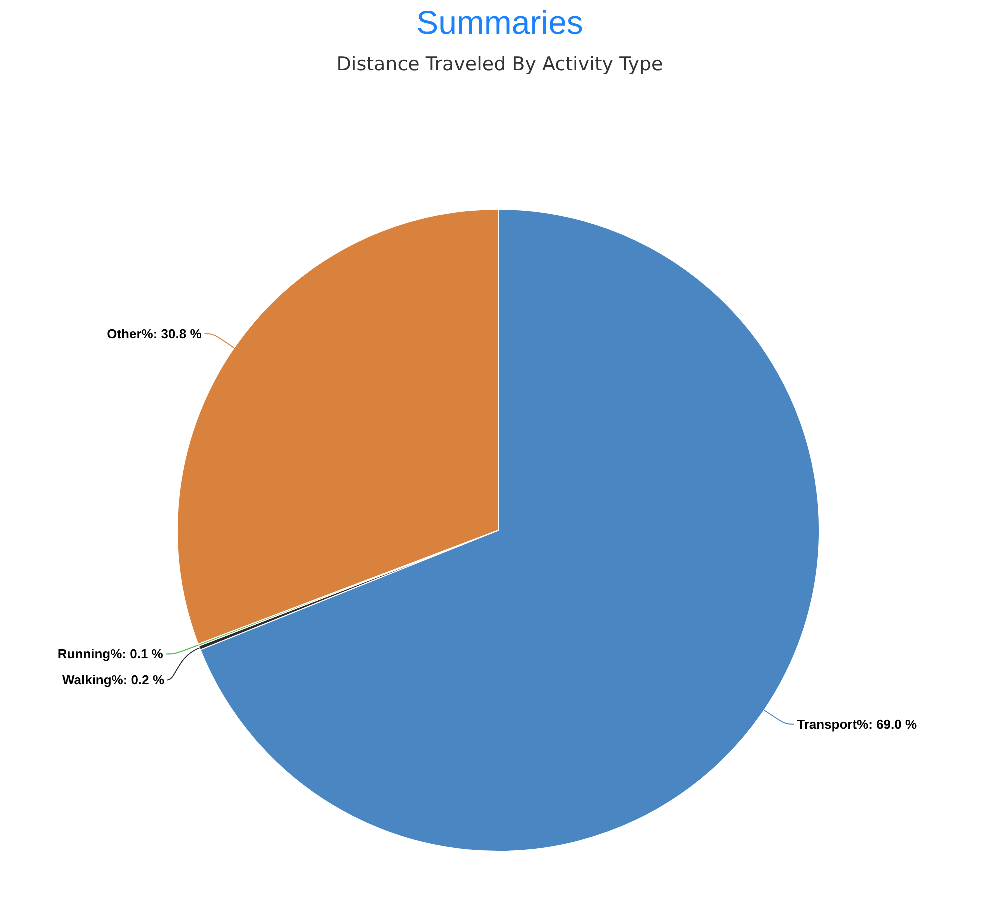 Image resolution: width=999 pixels, height=908 pixels. What do you see at coordinates (154, 334) in the screenshot?
I see `slice-label: Other%: 30.8 %` at bounding box center [154, 334].